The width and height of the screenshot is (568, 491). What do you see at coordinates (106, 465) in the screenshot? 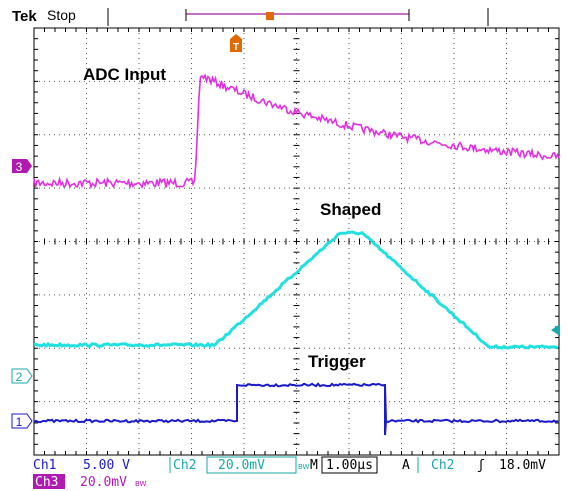
I see `ch1-scale: 5.00 V` at bounding box center [106, 465].